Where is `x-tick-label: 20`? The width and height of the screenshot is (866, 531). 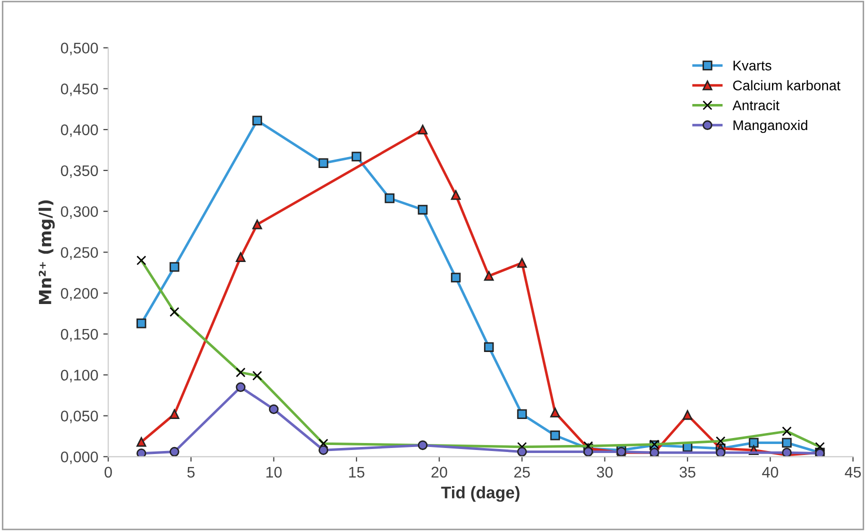 x-tick-label: 20 is located at coordinates (440, 472).